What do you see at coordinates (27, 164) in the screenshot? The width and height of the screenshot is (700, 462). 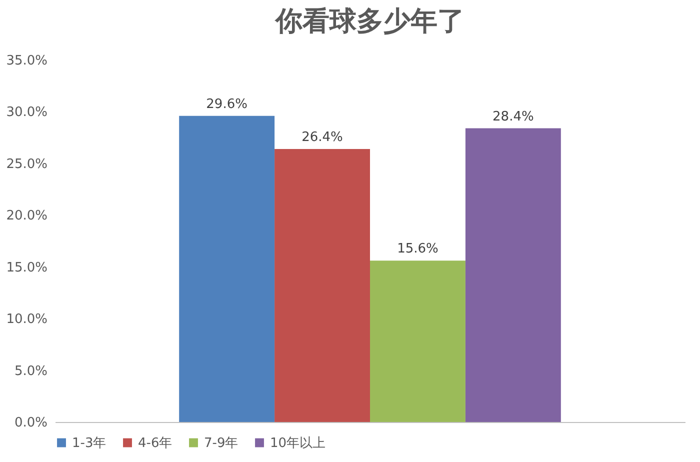 I see `y-tick-label: 25.0%` at bounding box center [27, 164].